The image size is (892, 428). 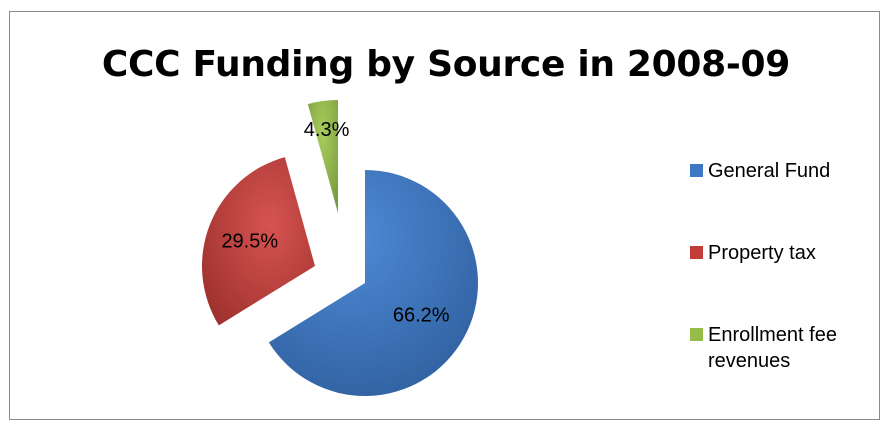 I want to click on legend-swatch-general-fund, so click(x=696, y=170).